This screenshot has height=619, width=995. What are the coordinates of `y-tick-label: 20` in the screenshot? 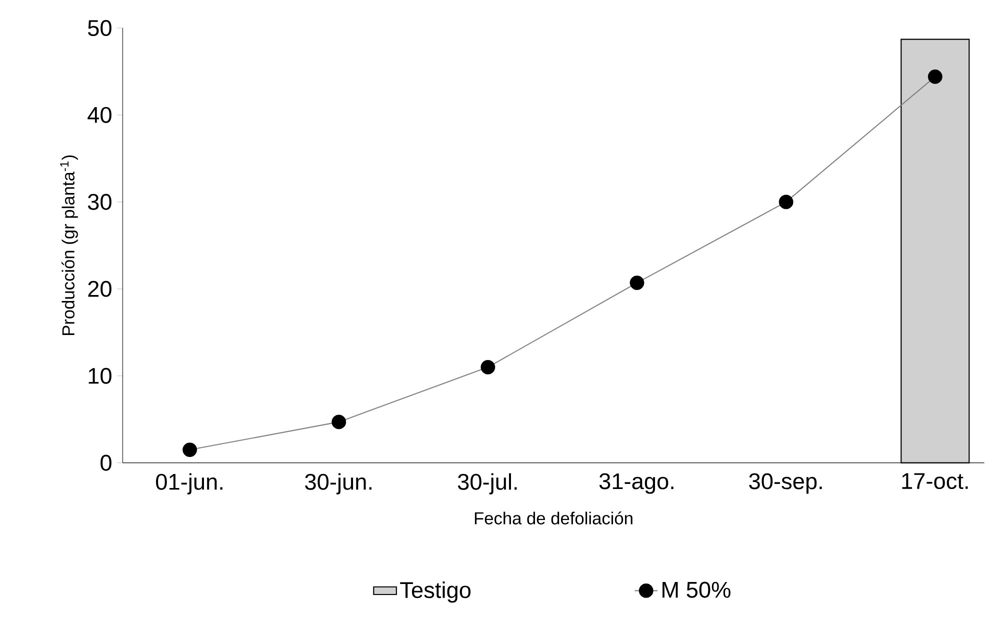 It's located at (100, 288).